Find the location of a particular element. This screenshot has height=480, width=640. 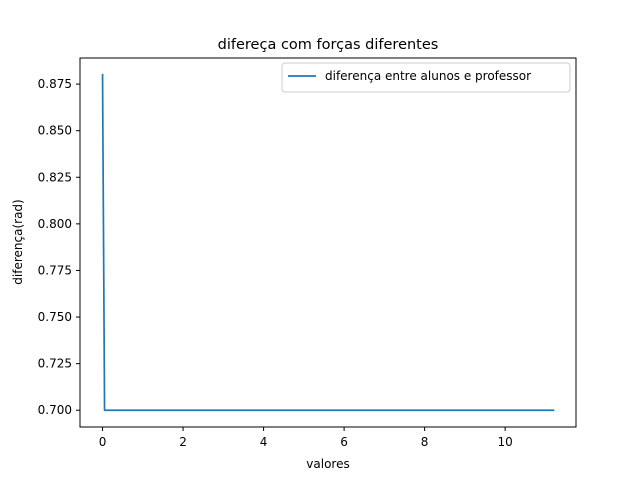

legend-box is located at coordinates (426, 77).